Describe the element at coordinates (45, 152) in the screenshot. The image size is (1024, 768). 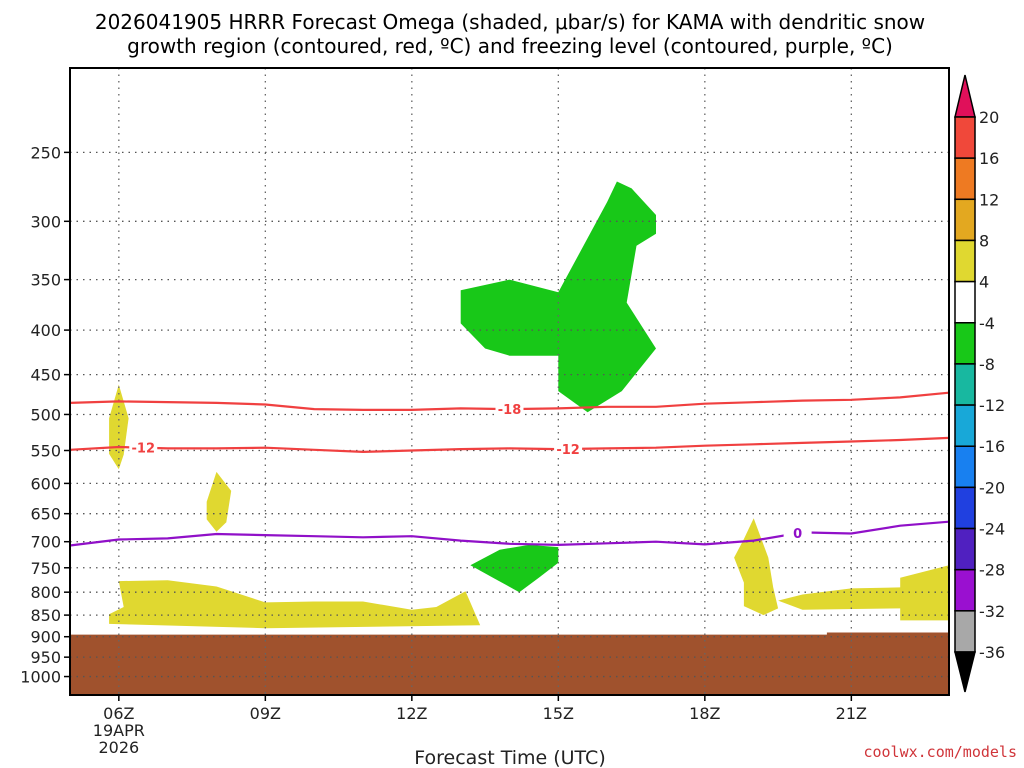
I see `y-tick-label-250: 250` at that location.